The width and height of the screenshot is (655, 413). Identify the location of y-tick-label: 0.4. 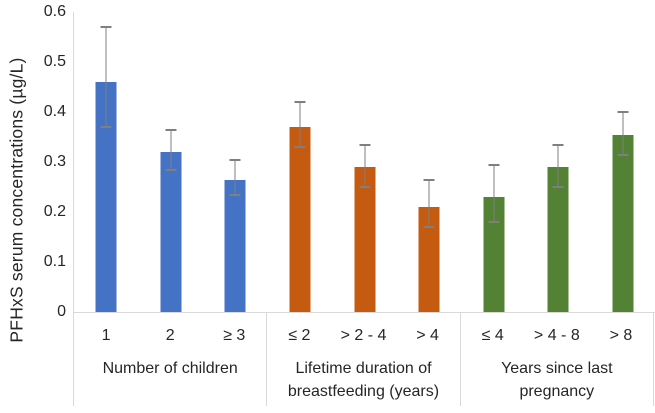
(54, 111).